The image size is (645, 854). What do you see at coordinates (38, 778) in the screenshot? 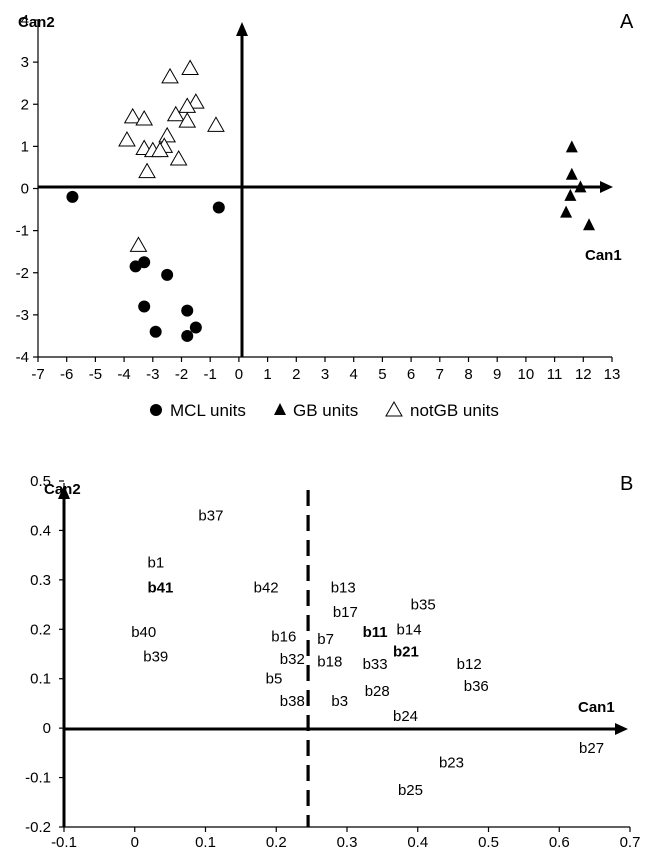
I see `y-tick-label: -0.1` at bounding box center [38, 778].